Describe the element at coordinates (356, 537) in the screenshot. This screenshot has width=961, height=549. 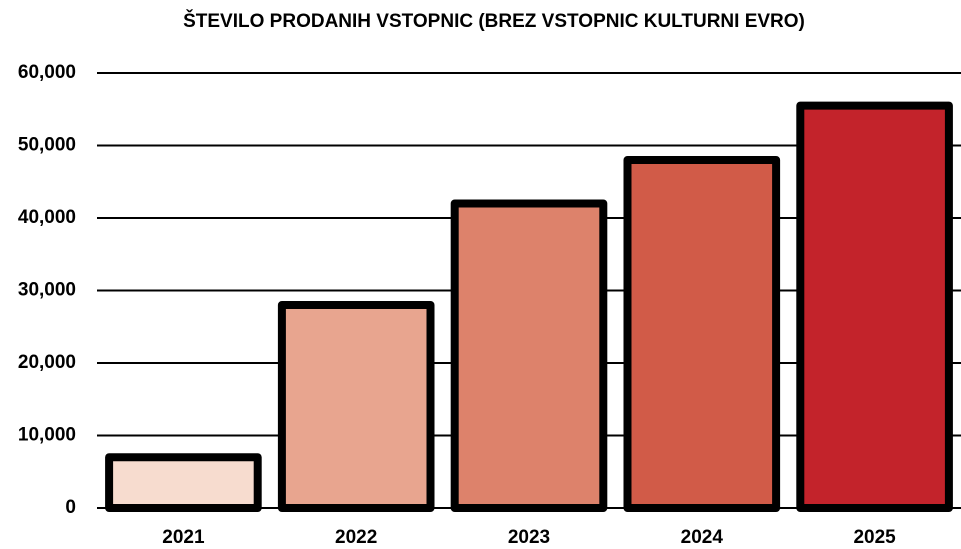
I see `x-tick-label: 2022` at that location.